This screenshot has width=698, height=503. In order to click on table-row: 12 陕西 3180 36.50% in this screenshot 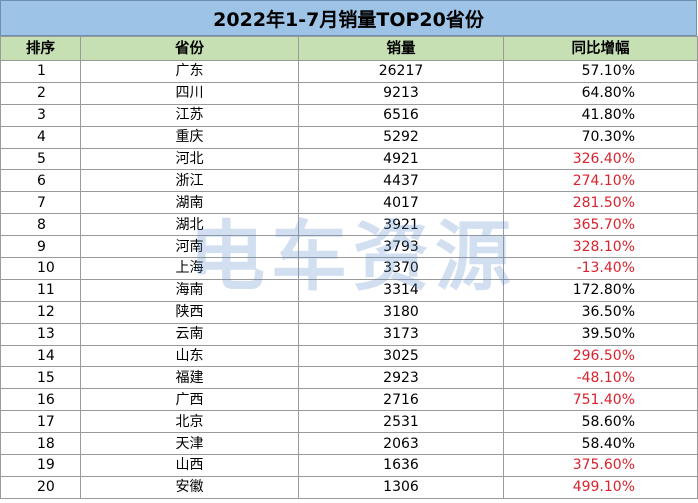, I will do `click(349, 312)`.